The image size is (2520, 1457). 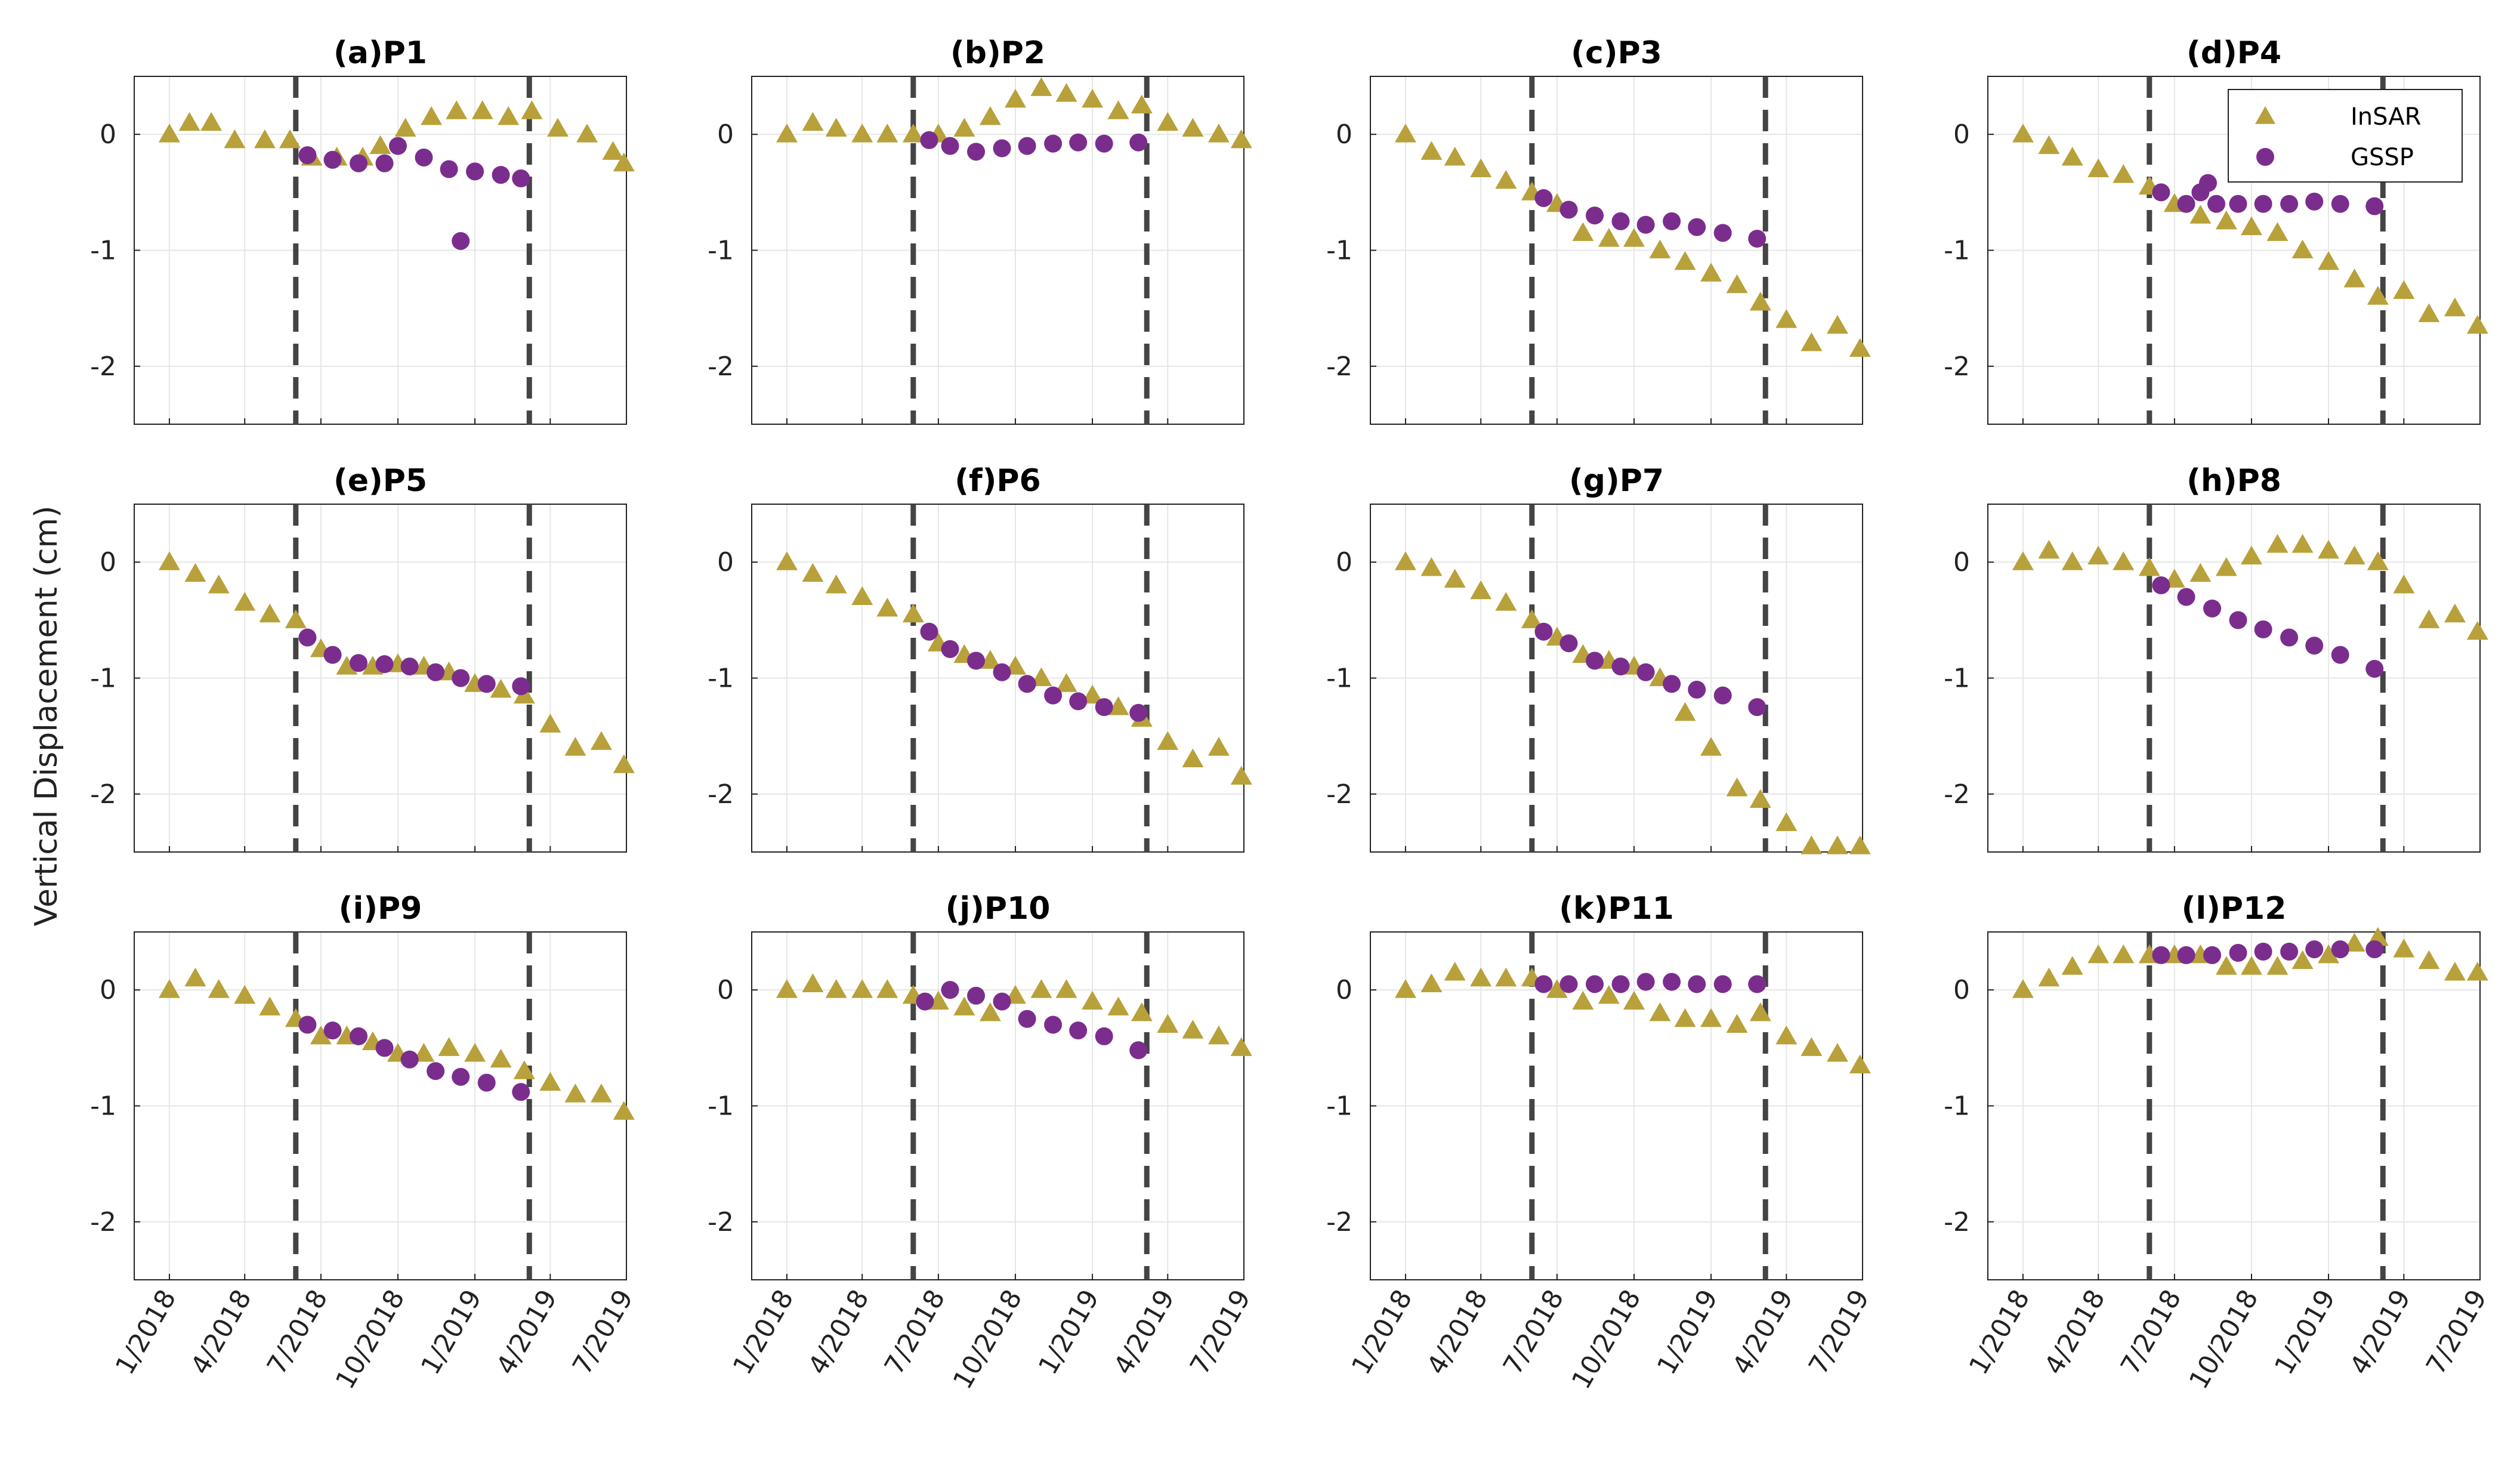 What do you see at coordinates (1616, 53) in the screenshot?
I see `panel-title: (c)P3` at bounding box center [1616, 53].